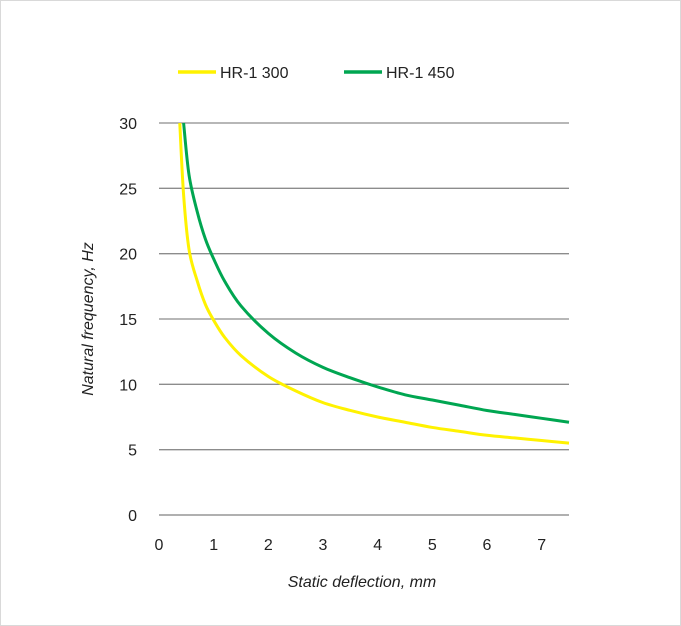 The image size is (681, 626). What do you see at coordinates (377, 545) in the screenshot?
I see `x-tick-label: 4` at bounding box center [377, 545].